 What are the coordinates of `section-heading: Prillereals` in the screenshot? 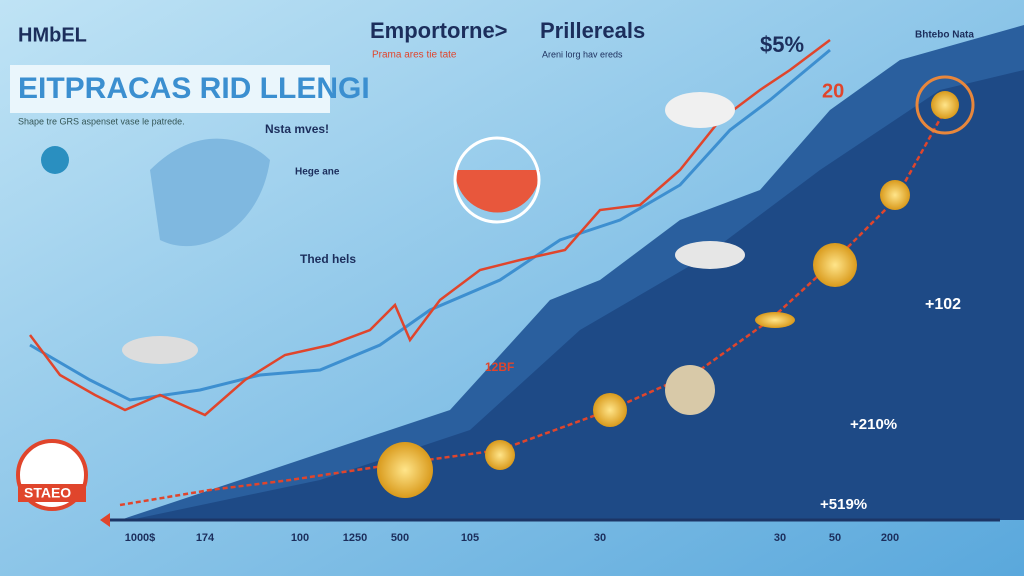 It's located at (592, 30).